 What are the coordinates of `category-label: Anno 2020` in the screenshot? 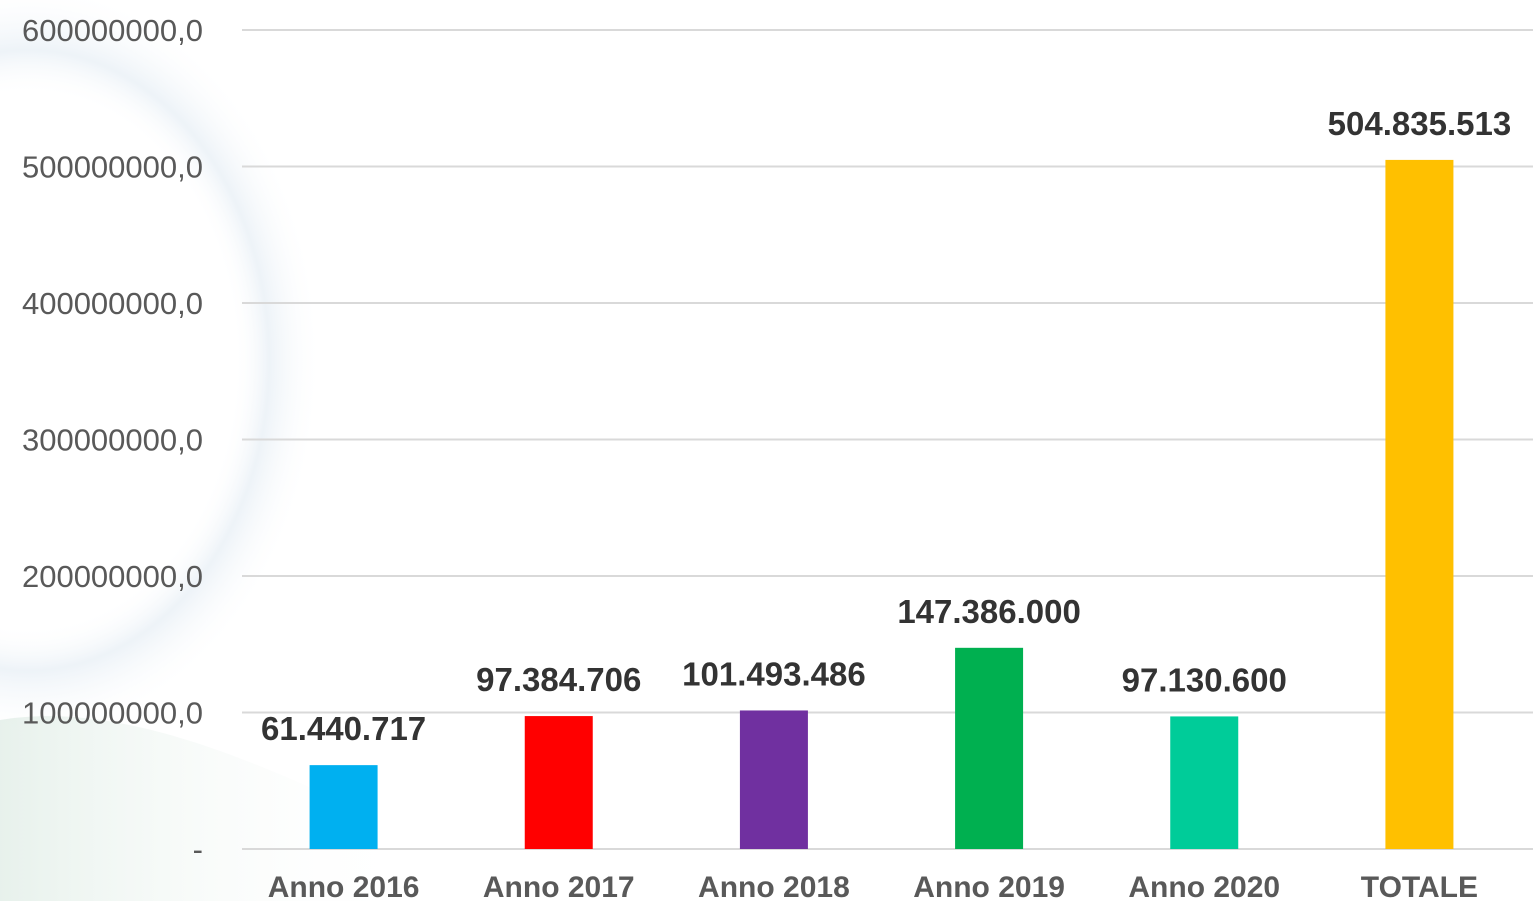 It's located at (1204, 886).